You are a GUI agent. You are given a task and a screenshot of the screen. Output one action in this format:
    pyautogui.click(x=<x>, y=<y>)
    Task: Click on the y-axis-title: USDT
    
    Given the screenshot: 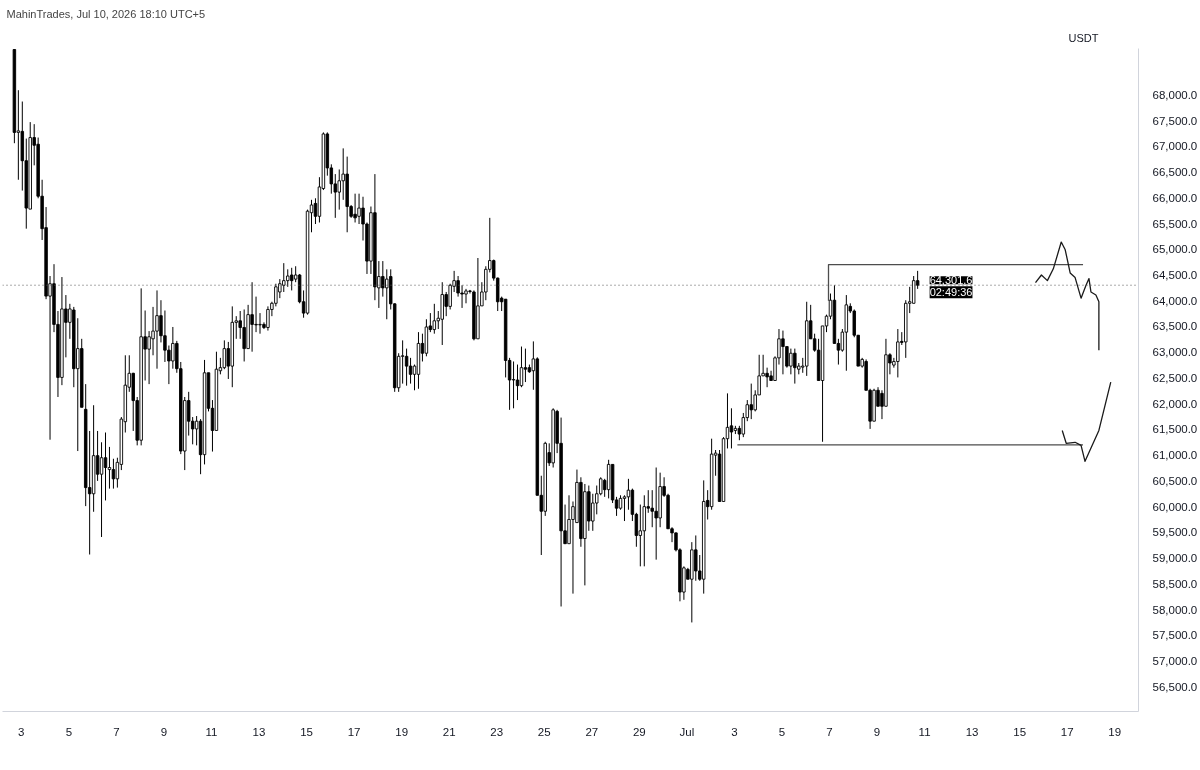 What is the action you would take?
    pyautogui.click(x=1083, y=37)
    